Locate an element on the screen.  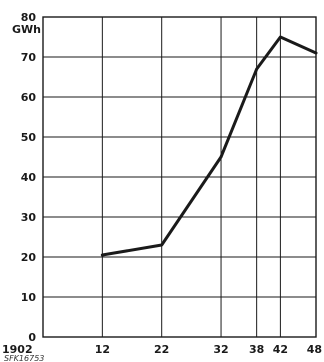
x-axis-labels: 1902 12 22 32 38 42 48 is located at coordinates (162, 349).